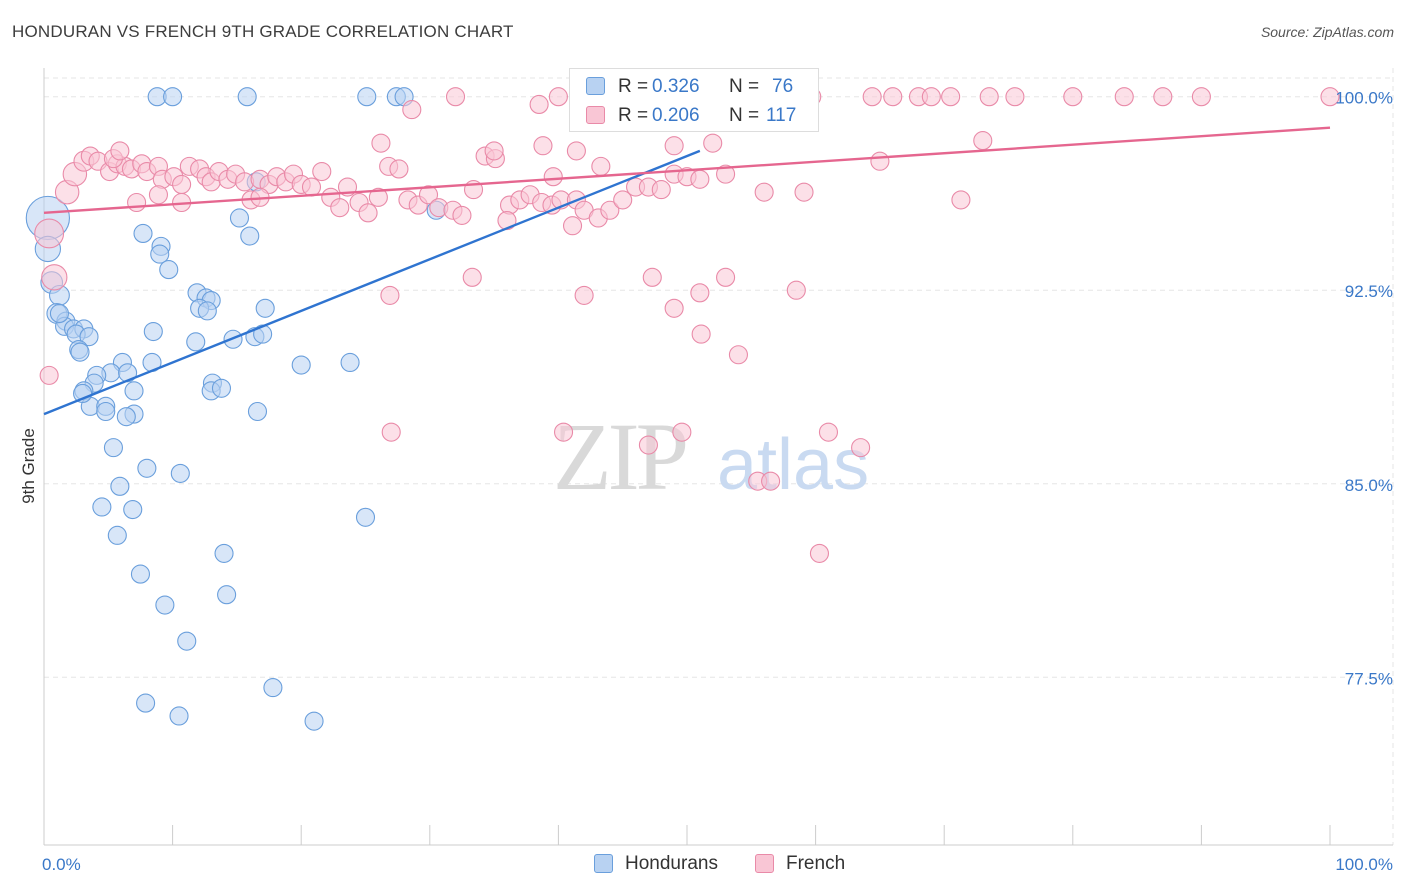  Describe the element at coordinates (633, 86) in the screenshot. I see `hondurans-r-label: R =` at that location.